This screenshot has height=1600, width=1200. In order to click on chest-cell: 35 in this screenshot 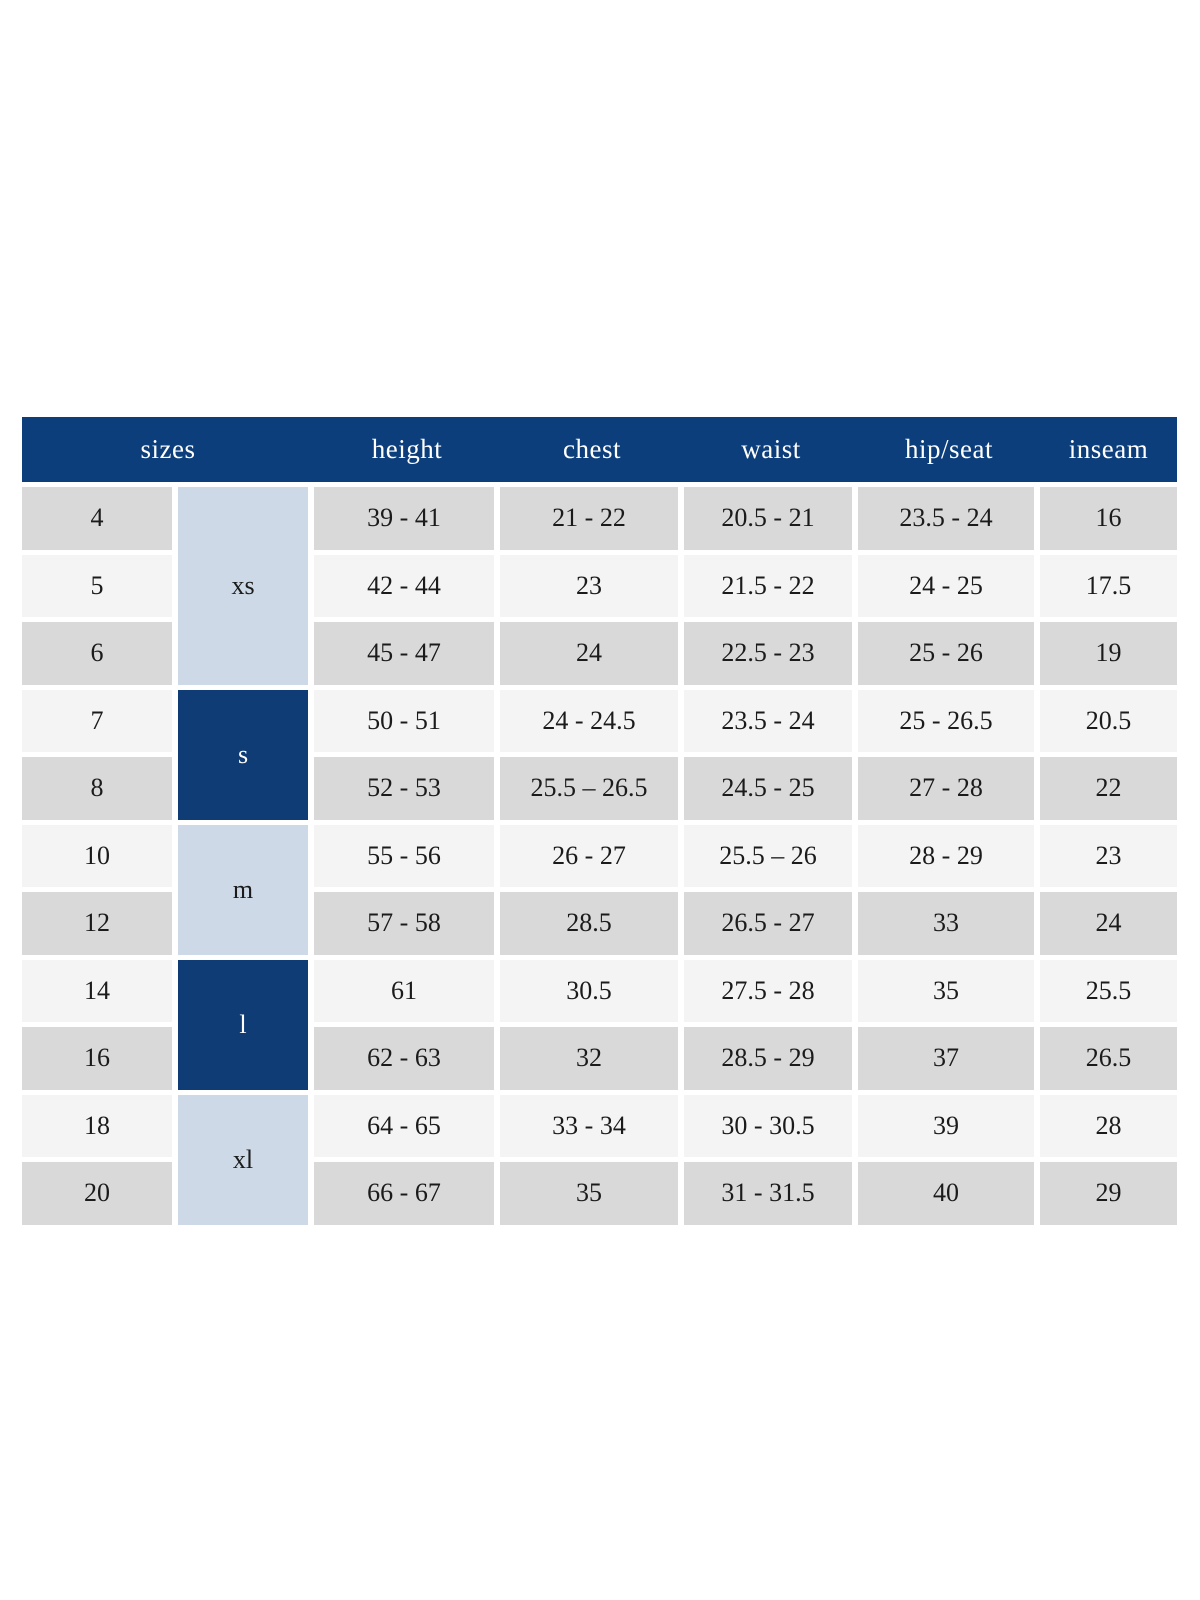, I will do `click(589, 1193)`.